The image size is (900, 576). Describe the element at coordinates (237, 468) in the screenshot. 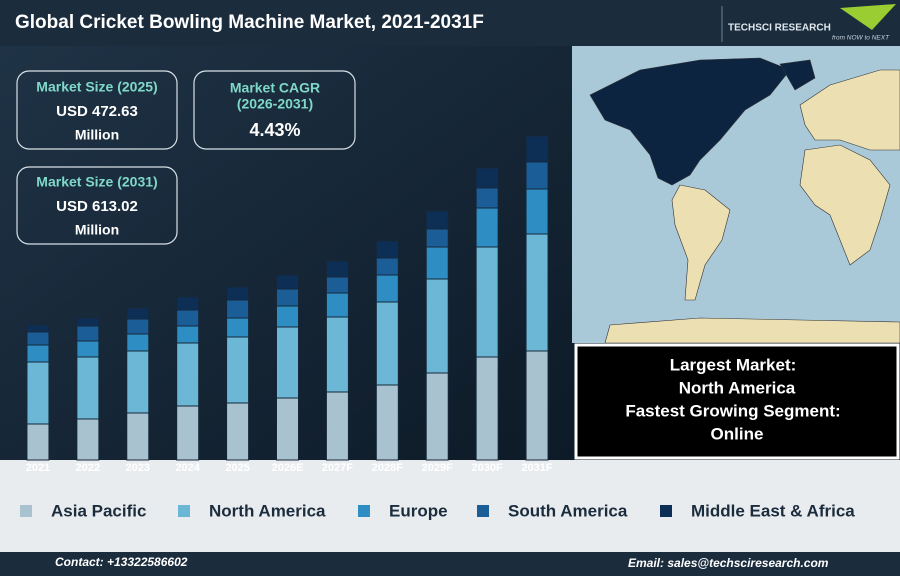

I see `x-tick-label: 2025` at that location.